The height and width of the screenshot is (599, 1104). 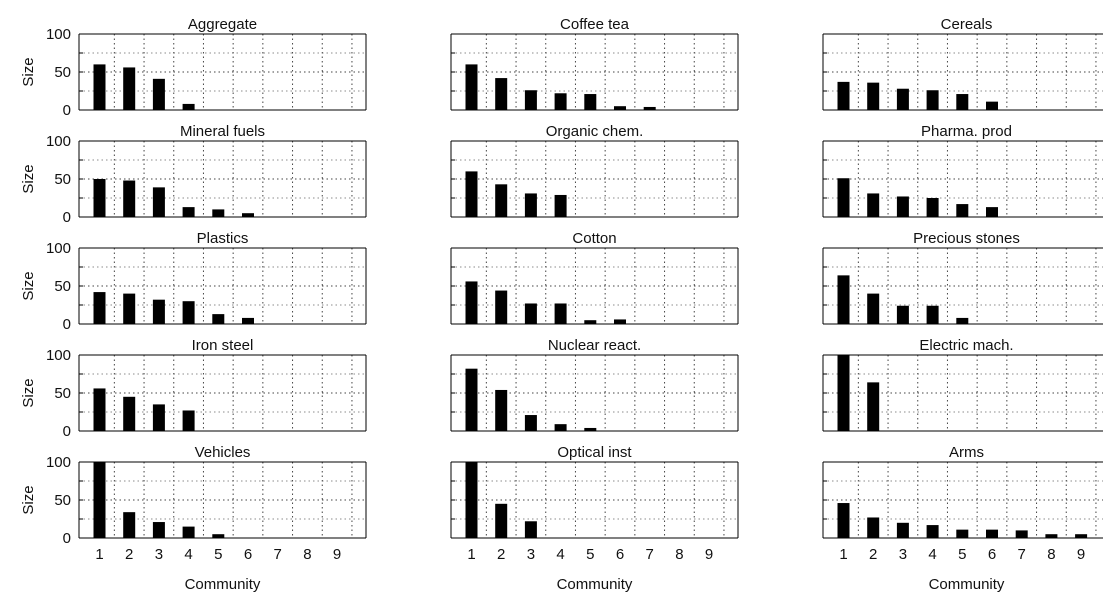 I want to click on chart-panel-13: 0 50 100 Size Vehicles 1 2 3 4 5 6 7 8 9 Community, so click(x=193, y=518).